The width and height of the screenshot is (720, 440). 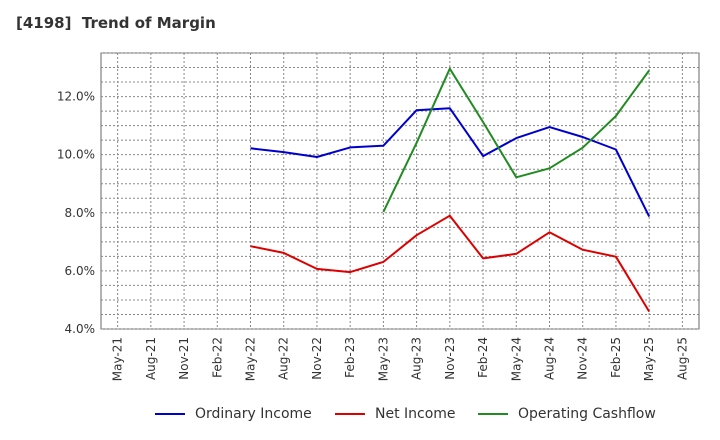 I want to click on series-line-net-income, so click(x=450, y=263).